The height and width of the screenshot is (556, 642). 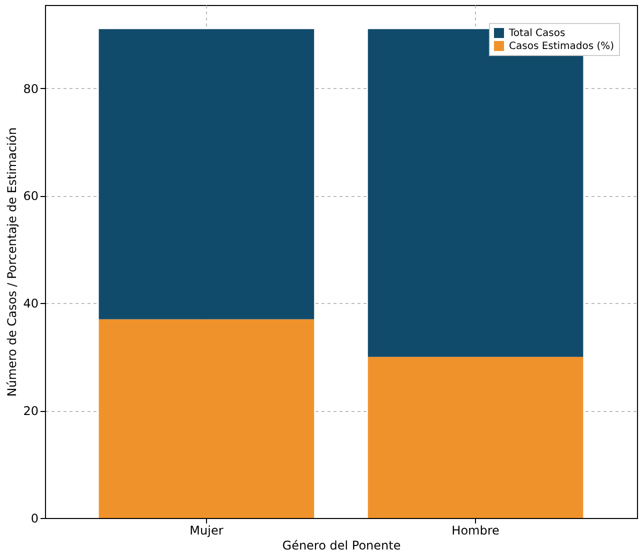 What do you see at coordinates (12, 262) in the screenshot?
I see `y-axis-title: Número de Casos / Porcentaje de Estimación` at bounding box center [12, 262].